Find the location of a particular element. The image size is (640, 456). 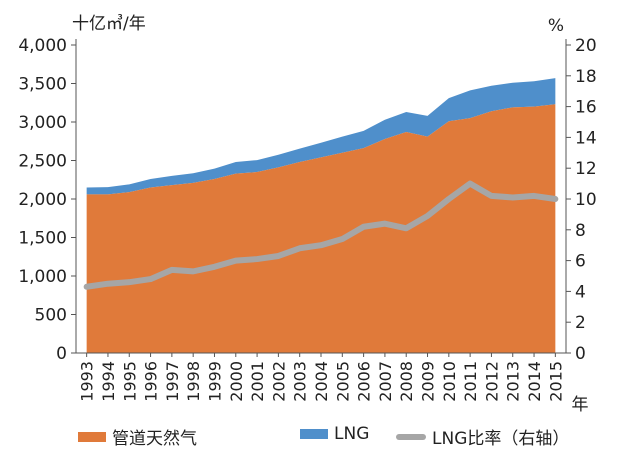

right-tick-label: 4 is located at coordinates (580, 292).